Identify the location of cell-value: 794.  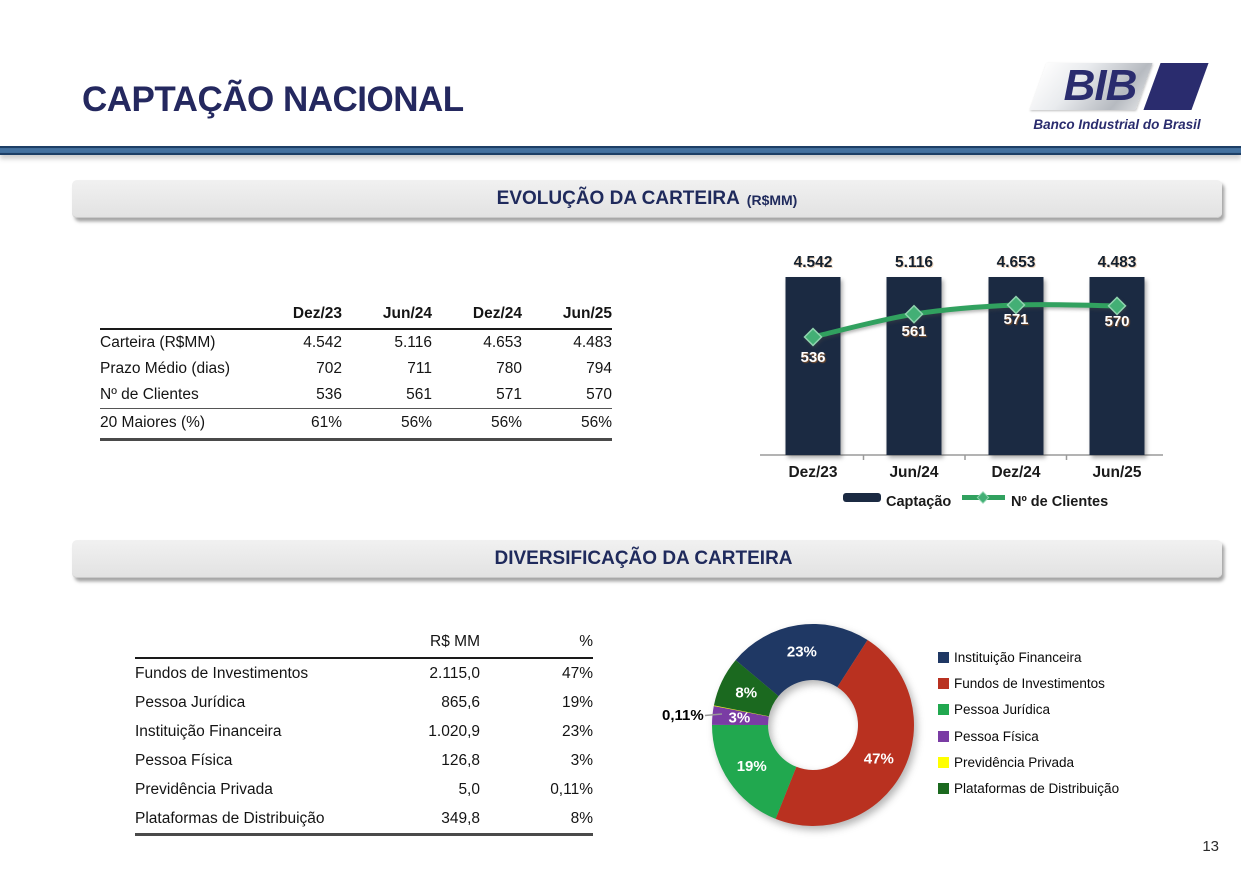
(599, 368).